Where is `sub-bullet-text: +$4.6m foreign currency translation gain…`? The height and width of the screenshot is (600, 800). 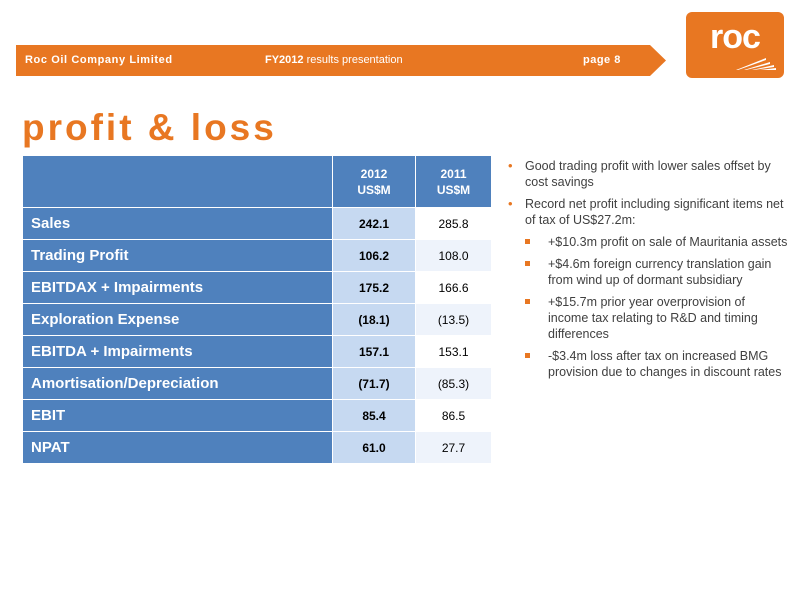
sub-bullet-text: +$4.6m foreign currency translation gain… is located at coordinates (660, 272).